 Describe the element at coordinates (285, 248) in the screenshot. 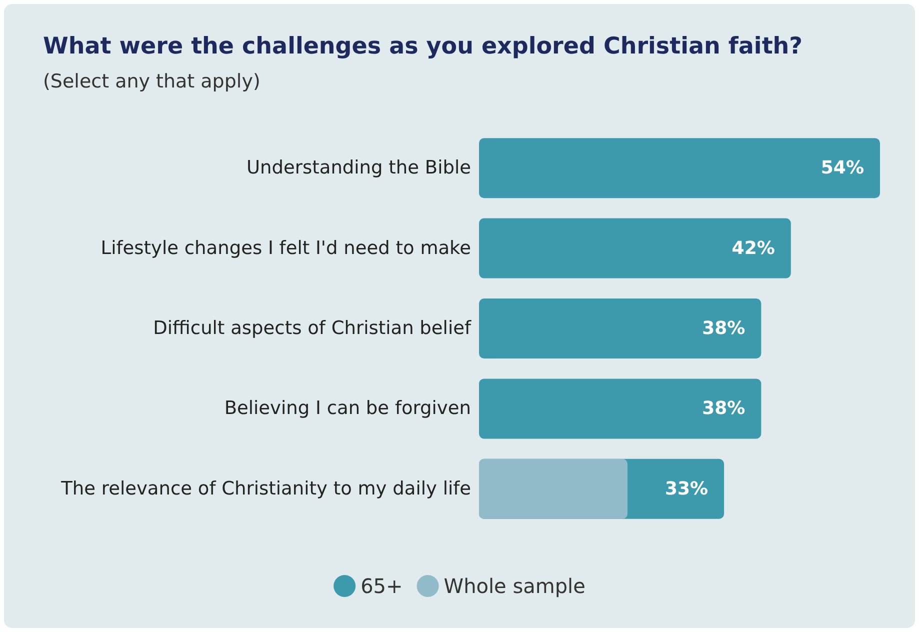

I see `y-tick-label: Lifestyle changes I felt I'd need to make` at that location.